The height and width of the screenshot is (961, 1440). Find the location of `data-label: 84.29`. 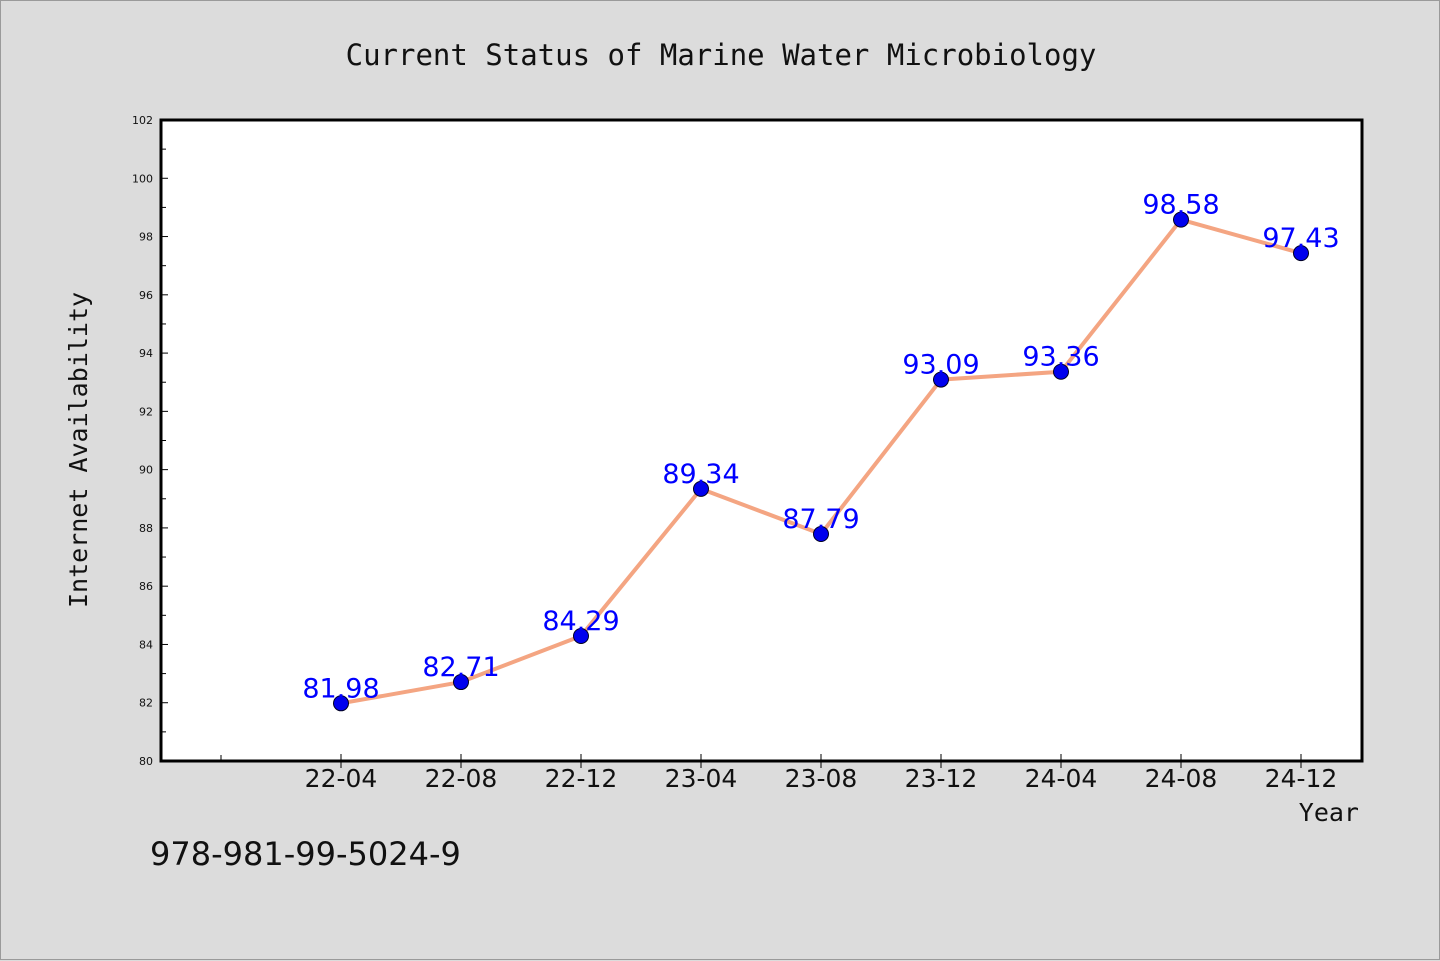

data-label: 84.29 is located at coordinates (580, 621).